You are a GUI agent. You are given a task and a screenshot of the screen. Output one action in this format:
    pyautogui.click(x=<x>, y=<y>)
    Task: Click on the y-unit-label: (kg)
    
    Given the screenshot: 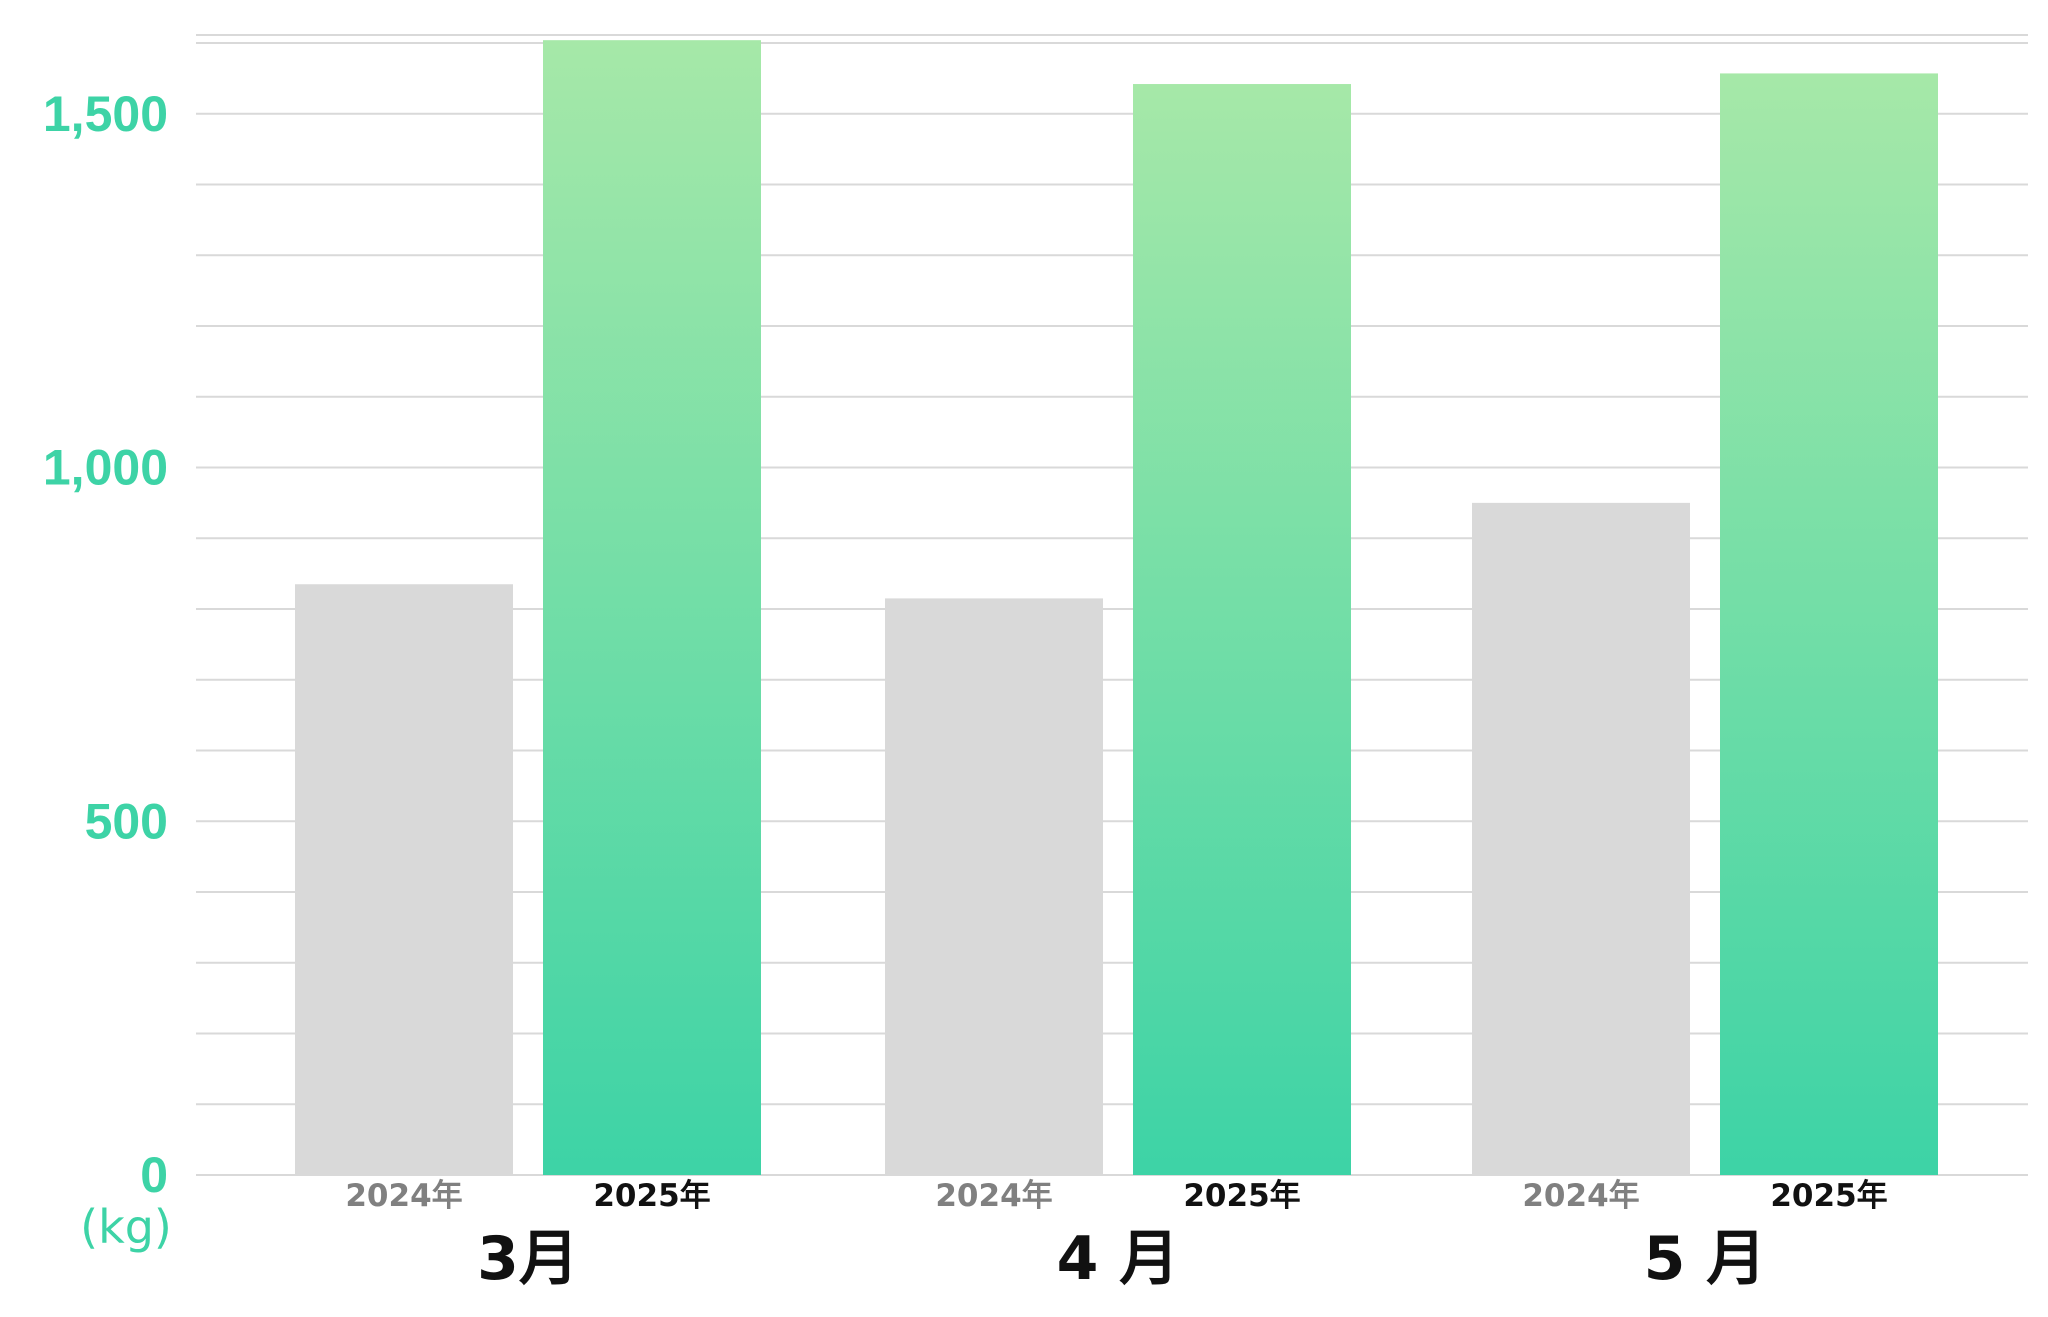 What is the action you would take?
    pyautogui.click(x=126, y=1227)
    